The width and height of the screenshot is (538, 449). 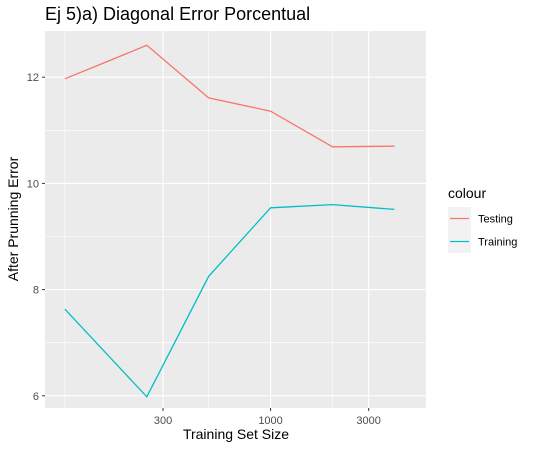 What do you see at coordinates (33, 184) in the screenshot?
I see `y-tick-label: 10` at bounding box center [33, 184].